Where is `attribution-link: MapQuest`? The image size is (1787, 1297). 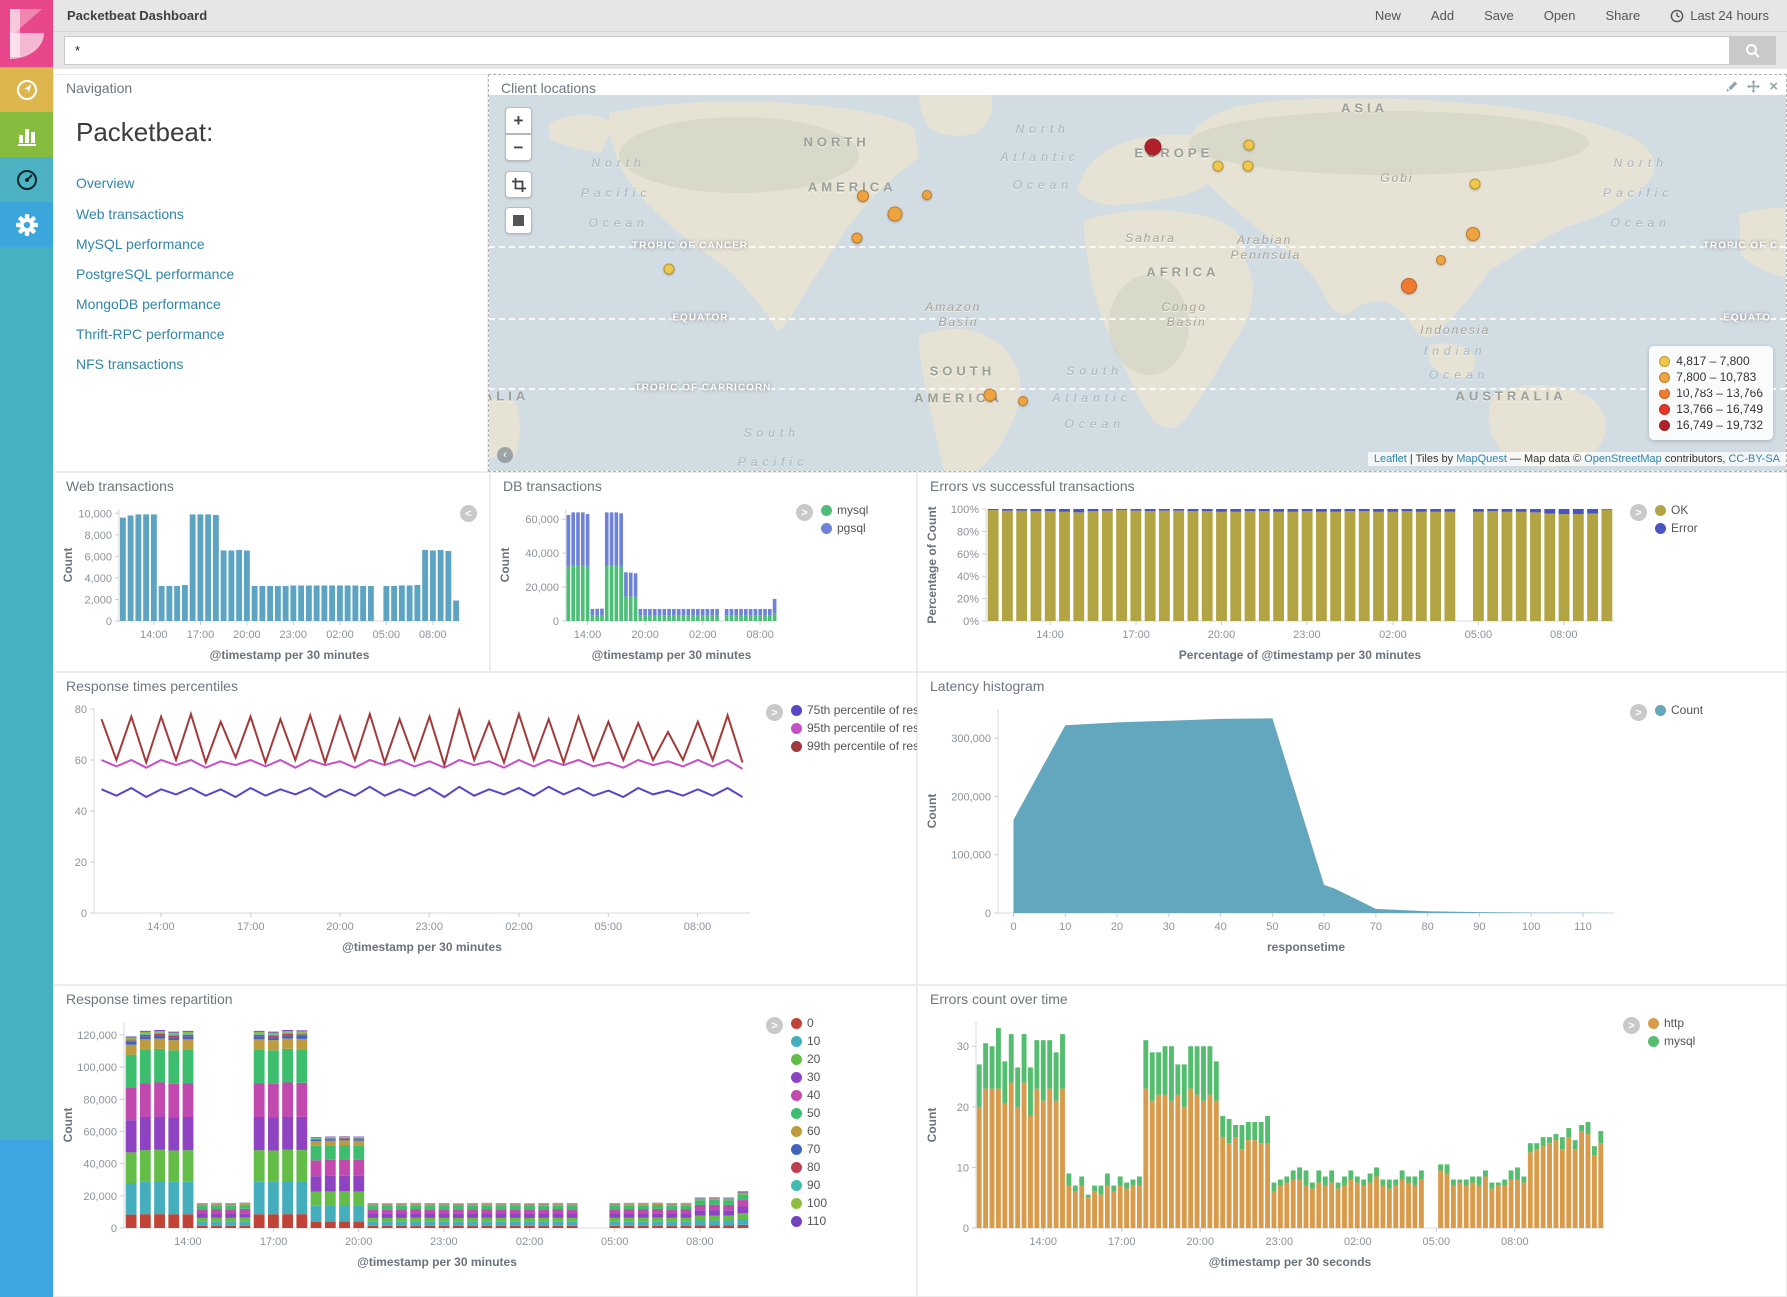 attribution-link: MapQuest is located at coordinates (1481, 459).